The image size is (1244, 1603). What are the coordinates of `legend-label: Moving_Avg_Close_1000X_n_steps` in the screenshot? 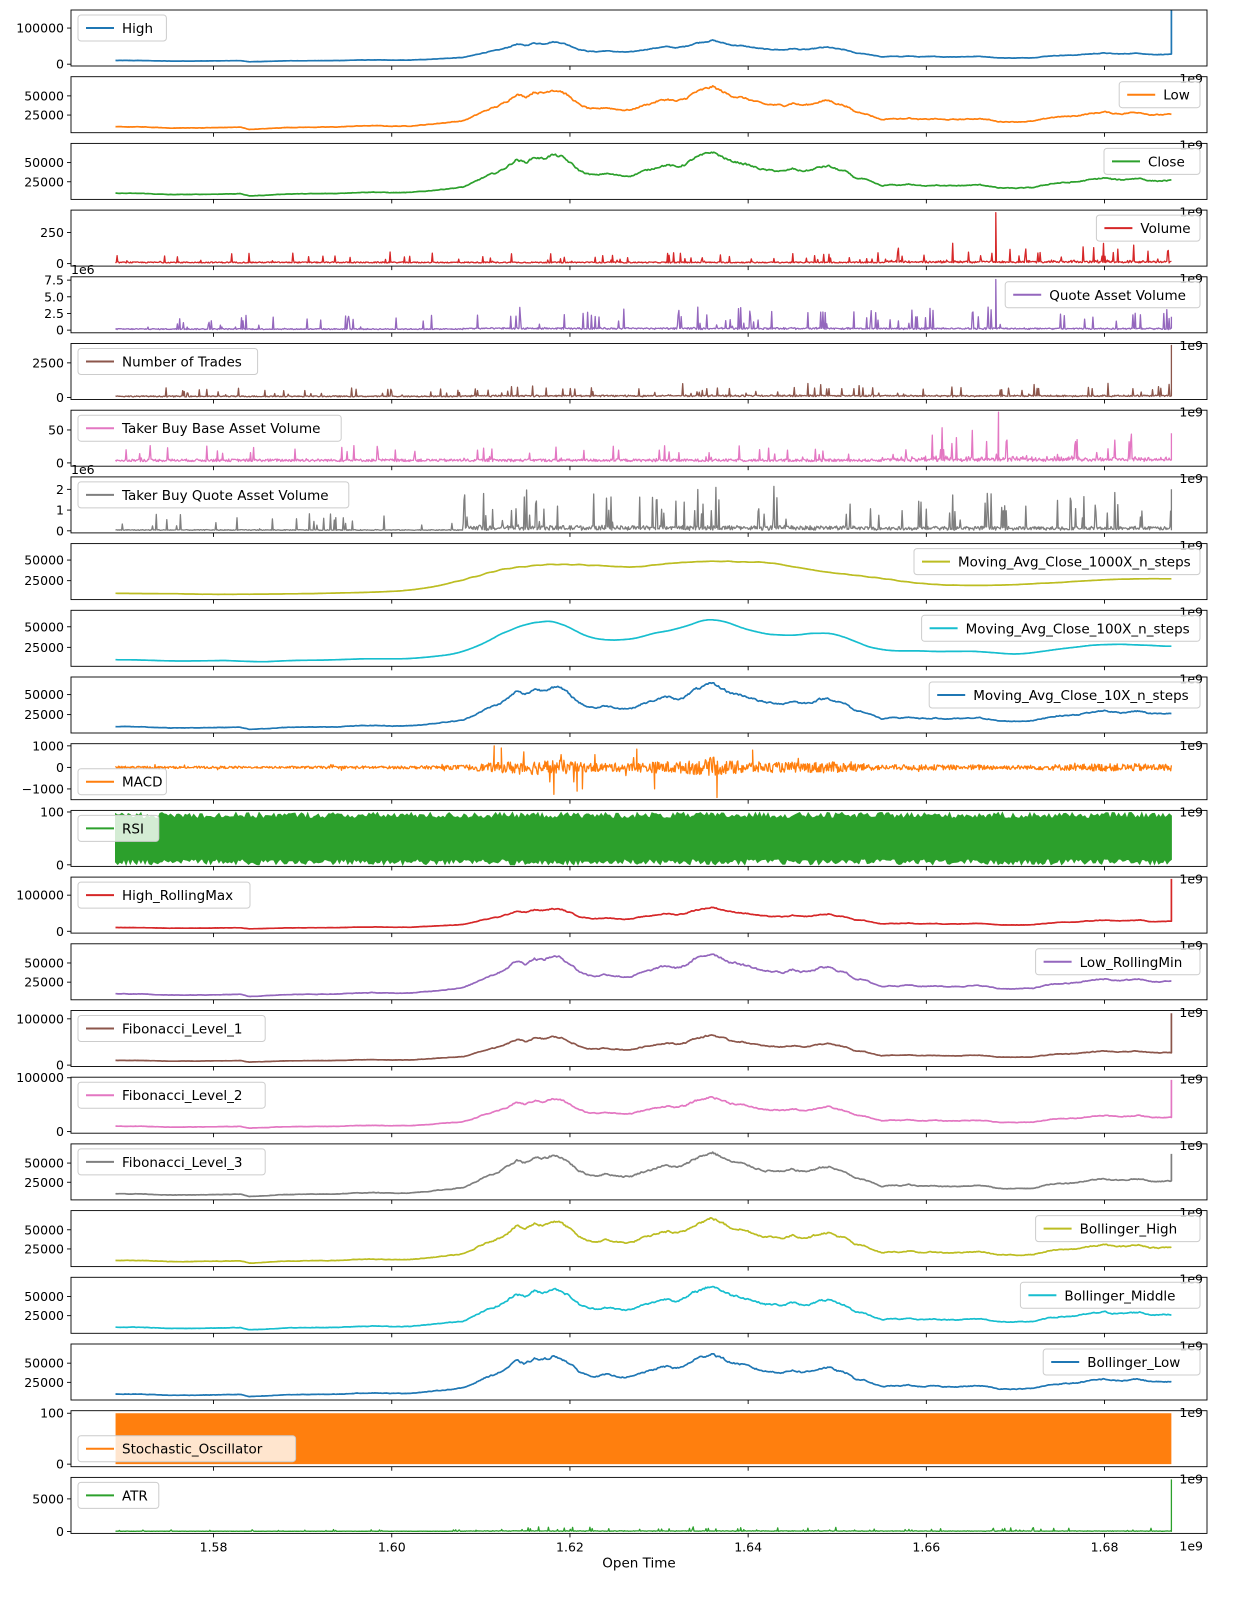 It's located at (1074, 563).